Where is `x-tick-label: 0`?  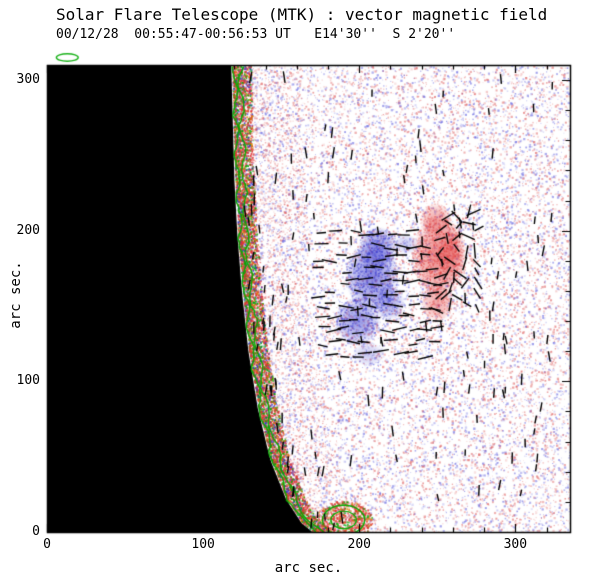 x-tick-label: 0 is located at coordinates (47, 544).